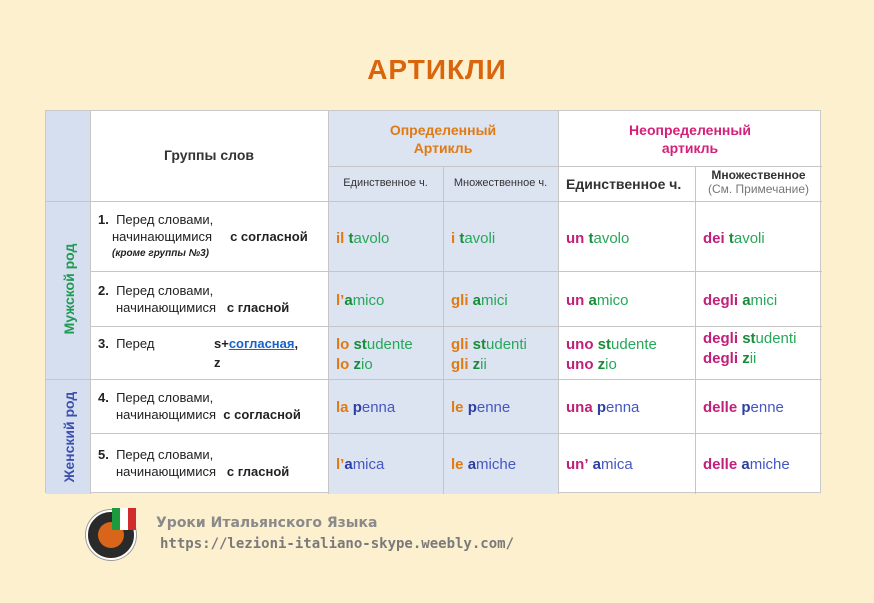  I want to click on footer-school-name: Уроки Итальянского Языка, so click(267, 523).